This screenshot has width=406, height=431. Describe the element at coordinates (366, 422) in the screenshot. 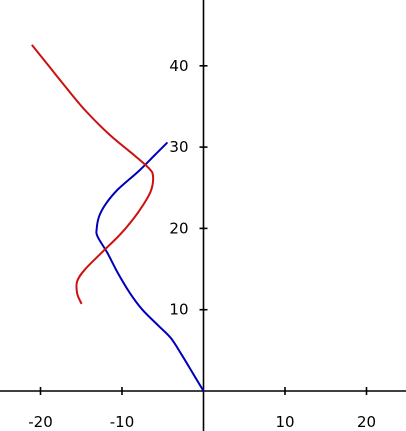

I see `x-tick-label: 20` at that location.